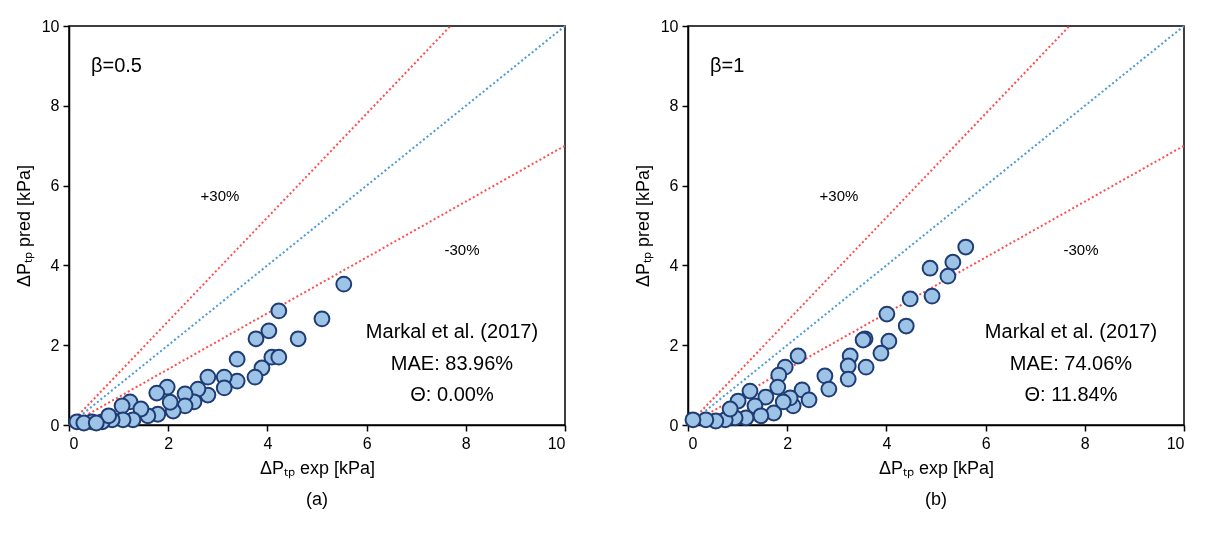 The image size is (1220, 536). Describe the element at coordinates (727, 65) in the screenshot. I see `annotation: β=1` at that location.